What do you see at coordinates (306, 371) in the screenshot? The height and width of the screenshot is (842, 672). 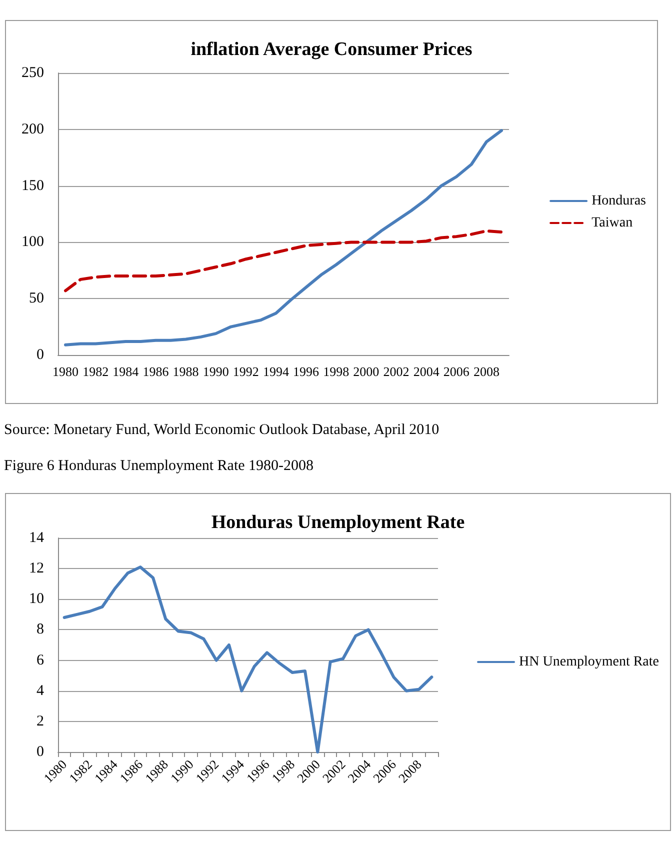 I see `x-tick-label: 1996` at bounding box center [306, 371].